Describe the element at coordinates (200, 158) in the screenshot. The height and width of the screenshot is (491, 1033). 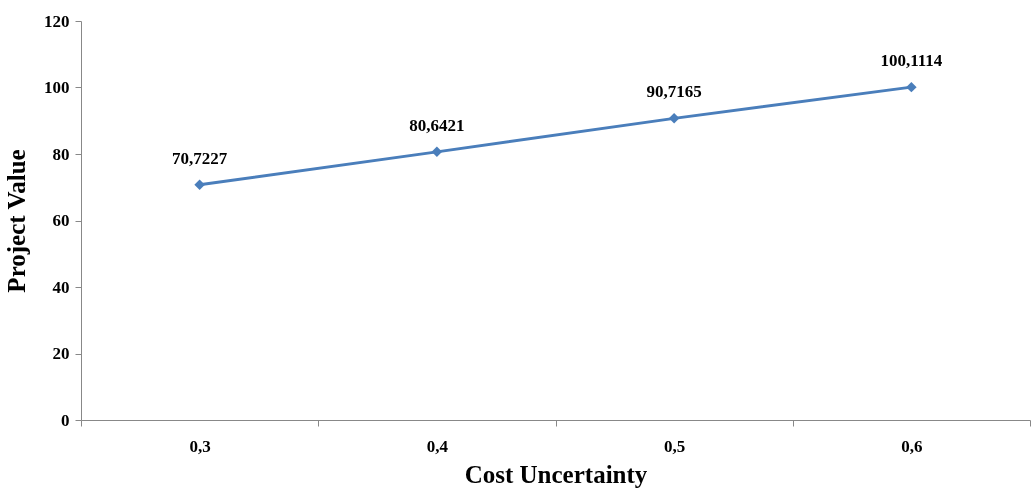
I see `data-label: 70,7227` at that location.